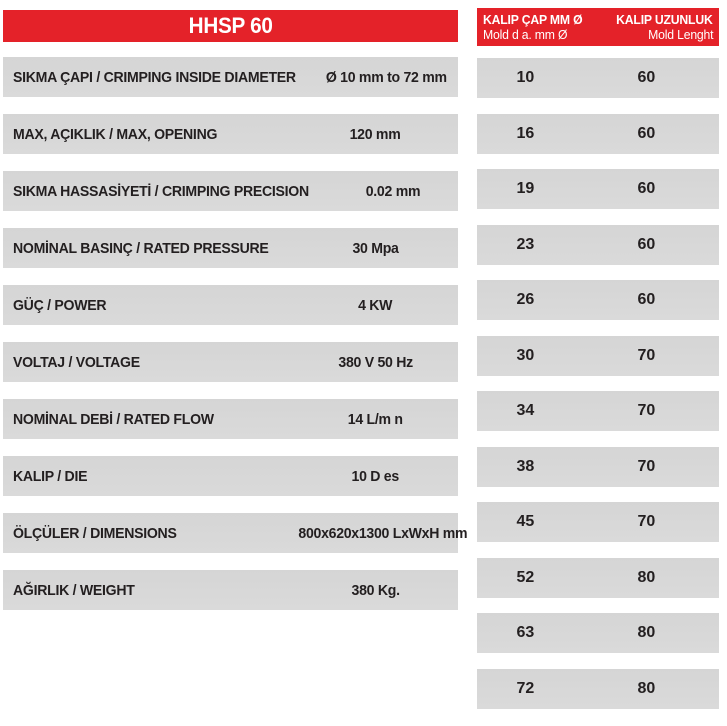 Image resolution: width=727 pixels, height=726 pixels. What do you see at coordinates (230, 476) in the screenshot?
I see `spec-row: KALIP / DIE 10 D es` at bounding box center [230, 476].